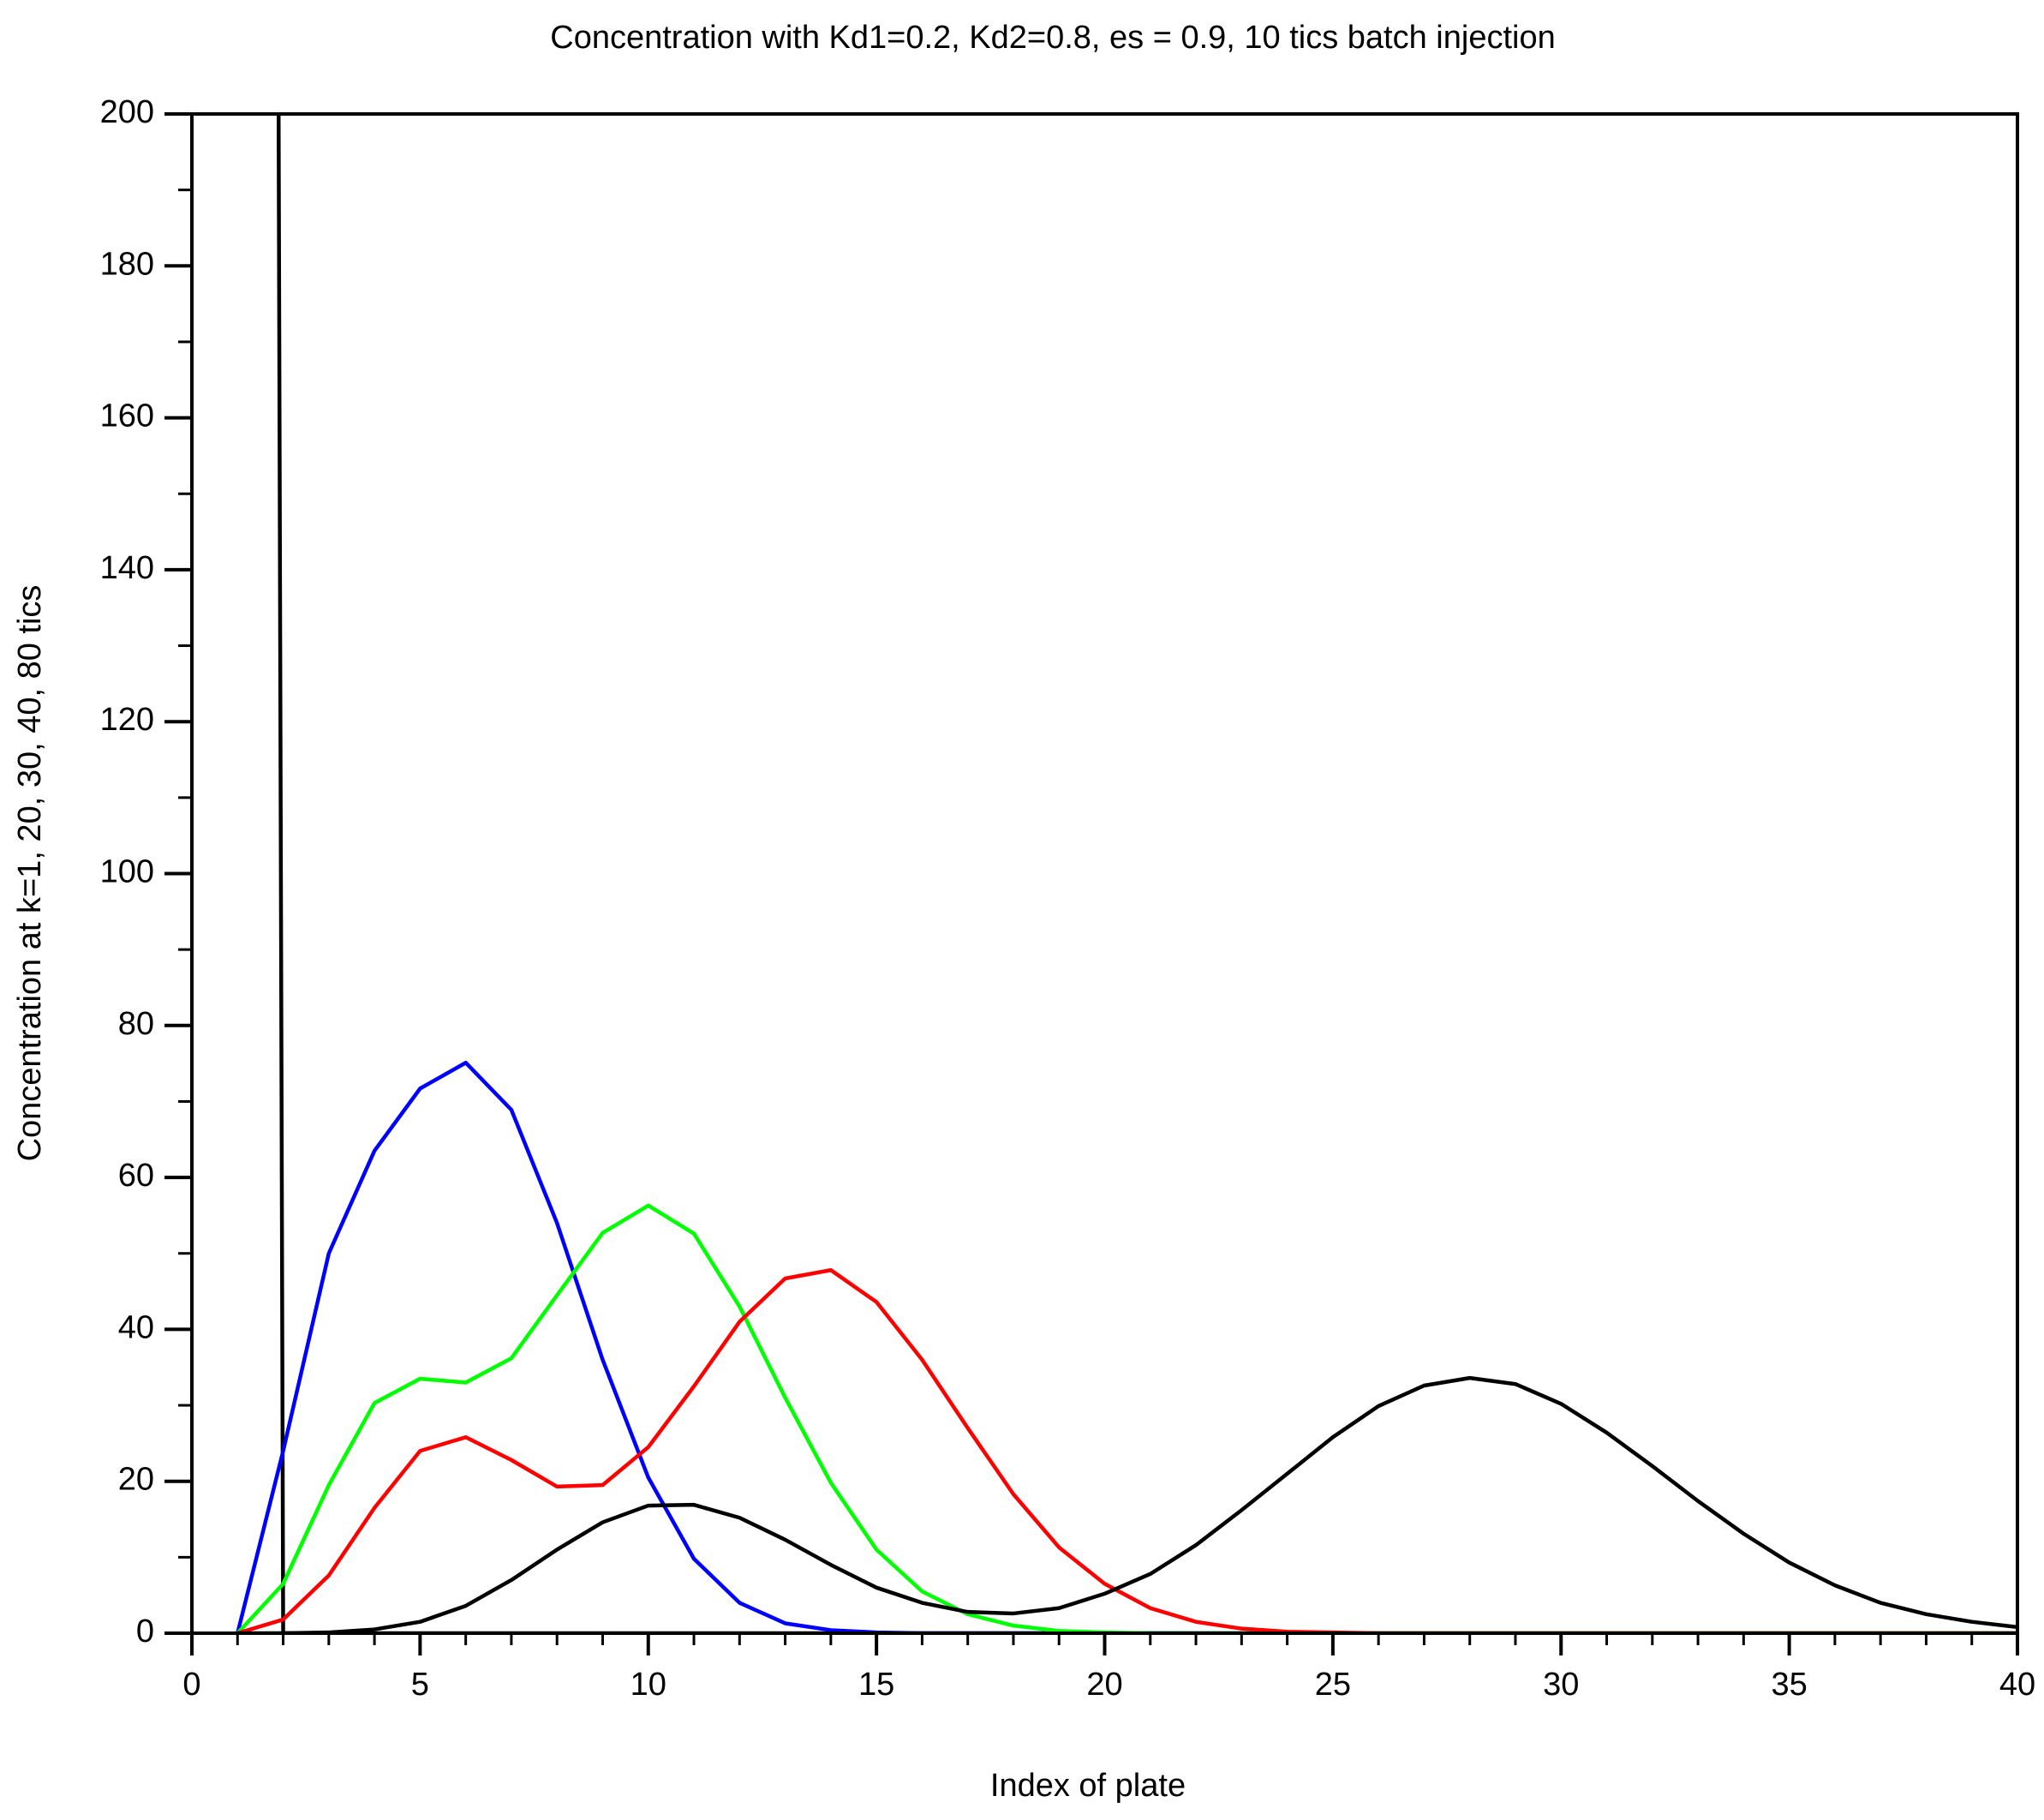  I want to click on y-tick-label: 200, so click(127, 112).